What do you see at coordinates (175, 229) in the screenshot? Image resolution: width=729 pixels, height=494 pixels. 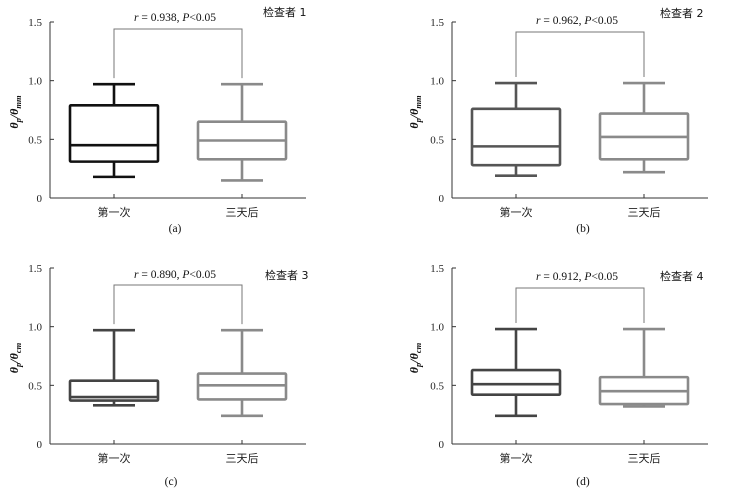 I see `panel-label: (a)` at bounding box center [175, 229].